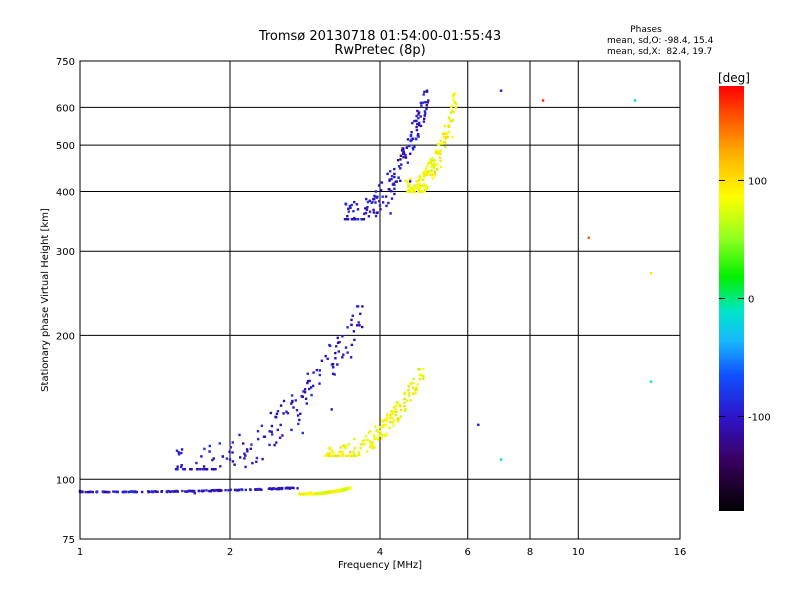 The width and height of the screenshot is (800, 600). I want to click on x-tick-label: 8, so click(530, 552).